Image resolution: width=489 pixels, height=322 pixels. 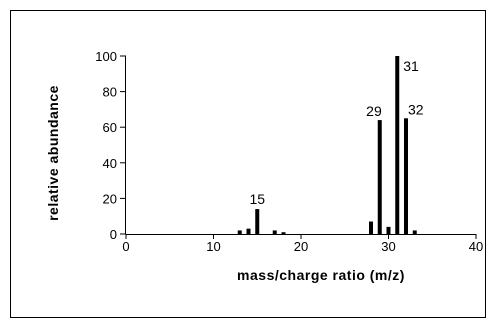 What do you see at coordinates (416, 109) in the screenshot?
I see `peak-label-32: 32` at bounding box center [416, 109].